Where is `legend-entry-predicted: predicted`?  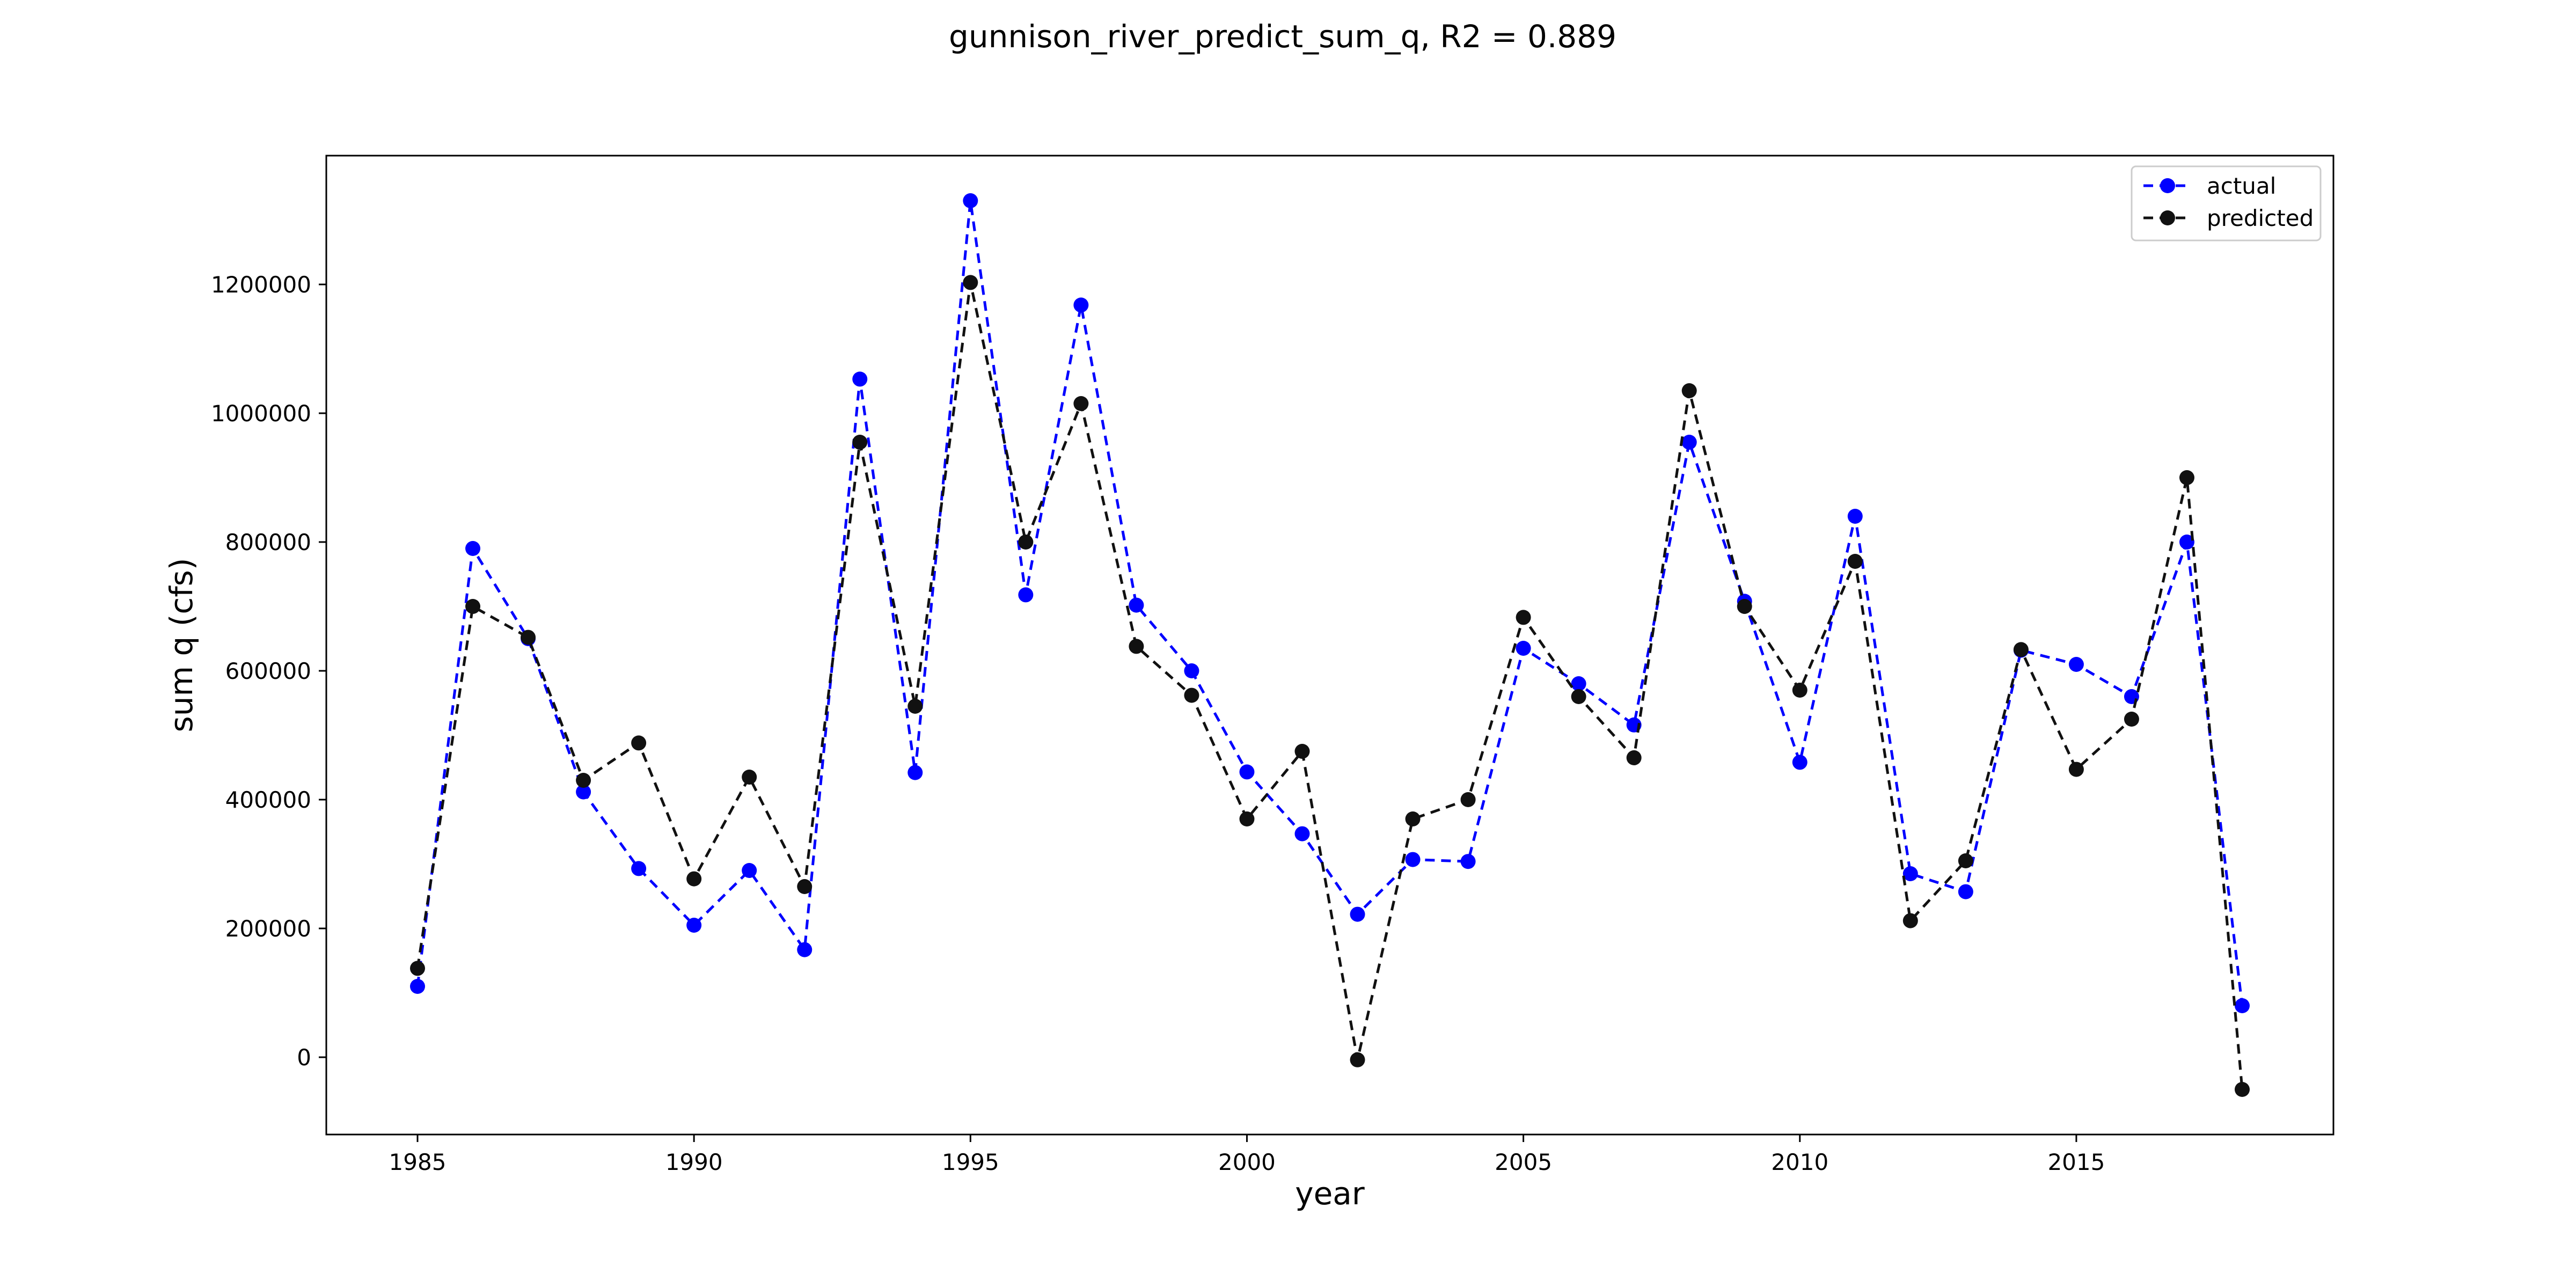 legend-entry-predicted: predicted is located at coordinates (2228, 218).